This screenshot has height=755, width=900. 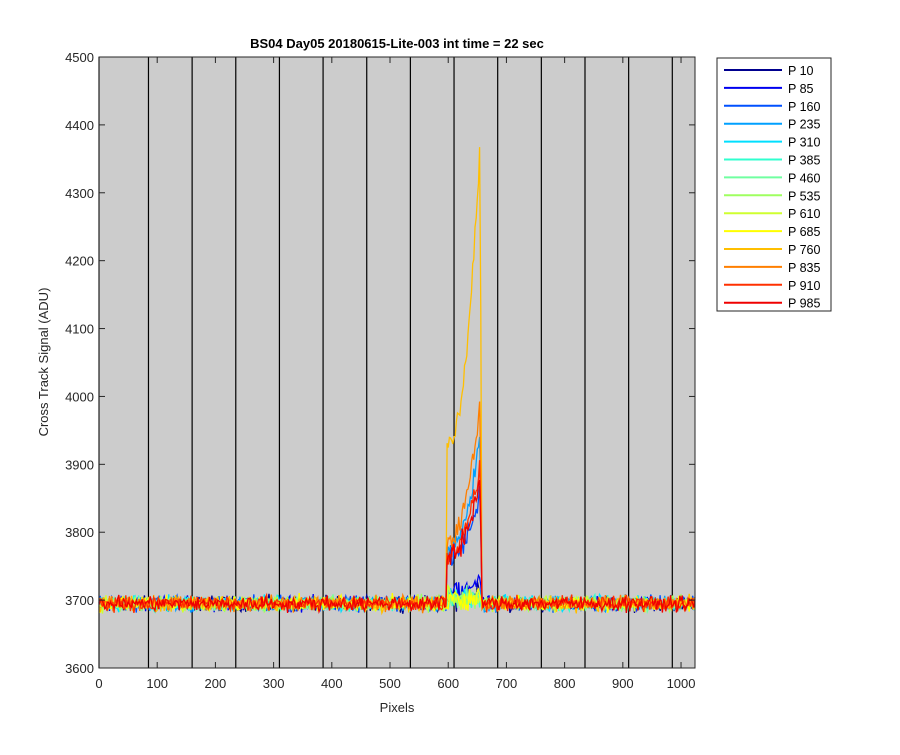 What do you see at coordinates (397, 547) in the screenshot?
I see `series-line` at bounding box center [397, 547].